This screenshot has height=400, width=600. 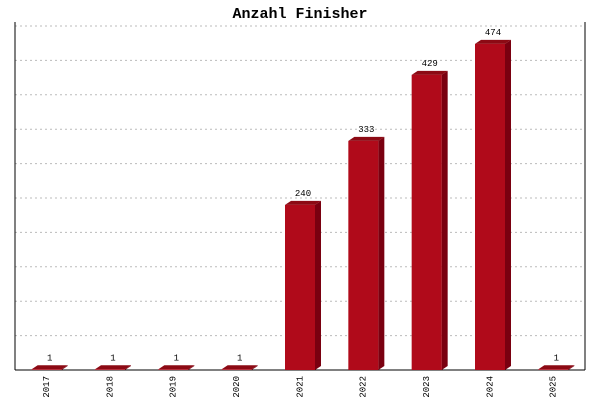 I want to click on x-tick-label: 2025, so click(x=554, y=387).